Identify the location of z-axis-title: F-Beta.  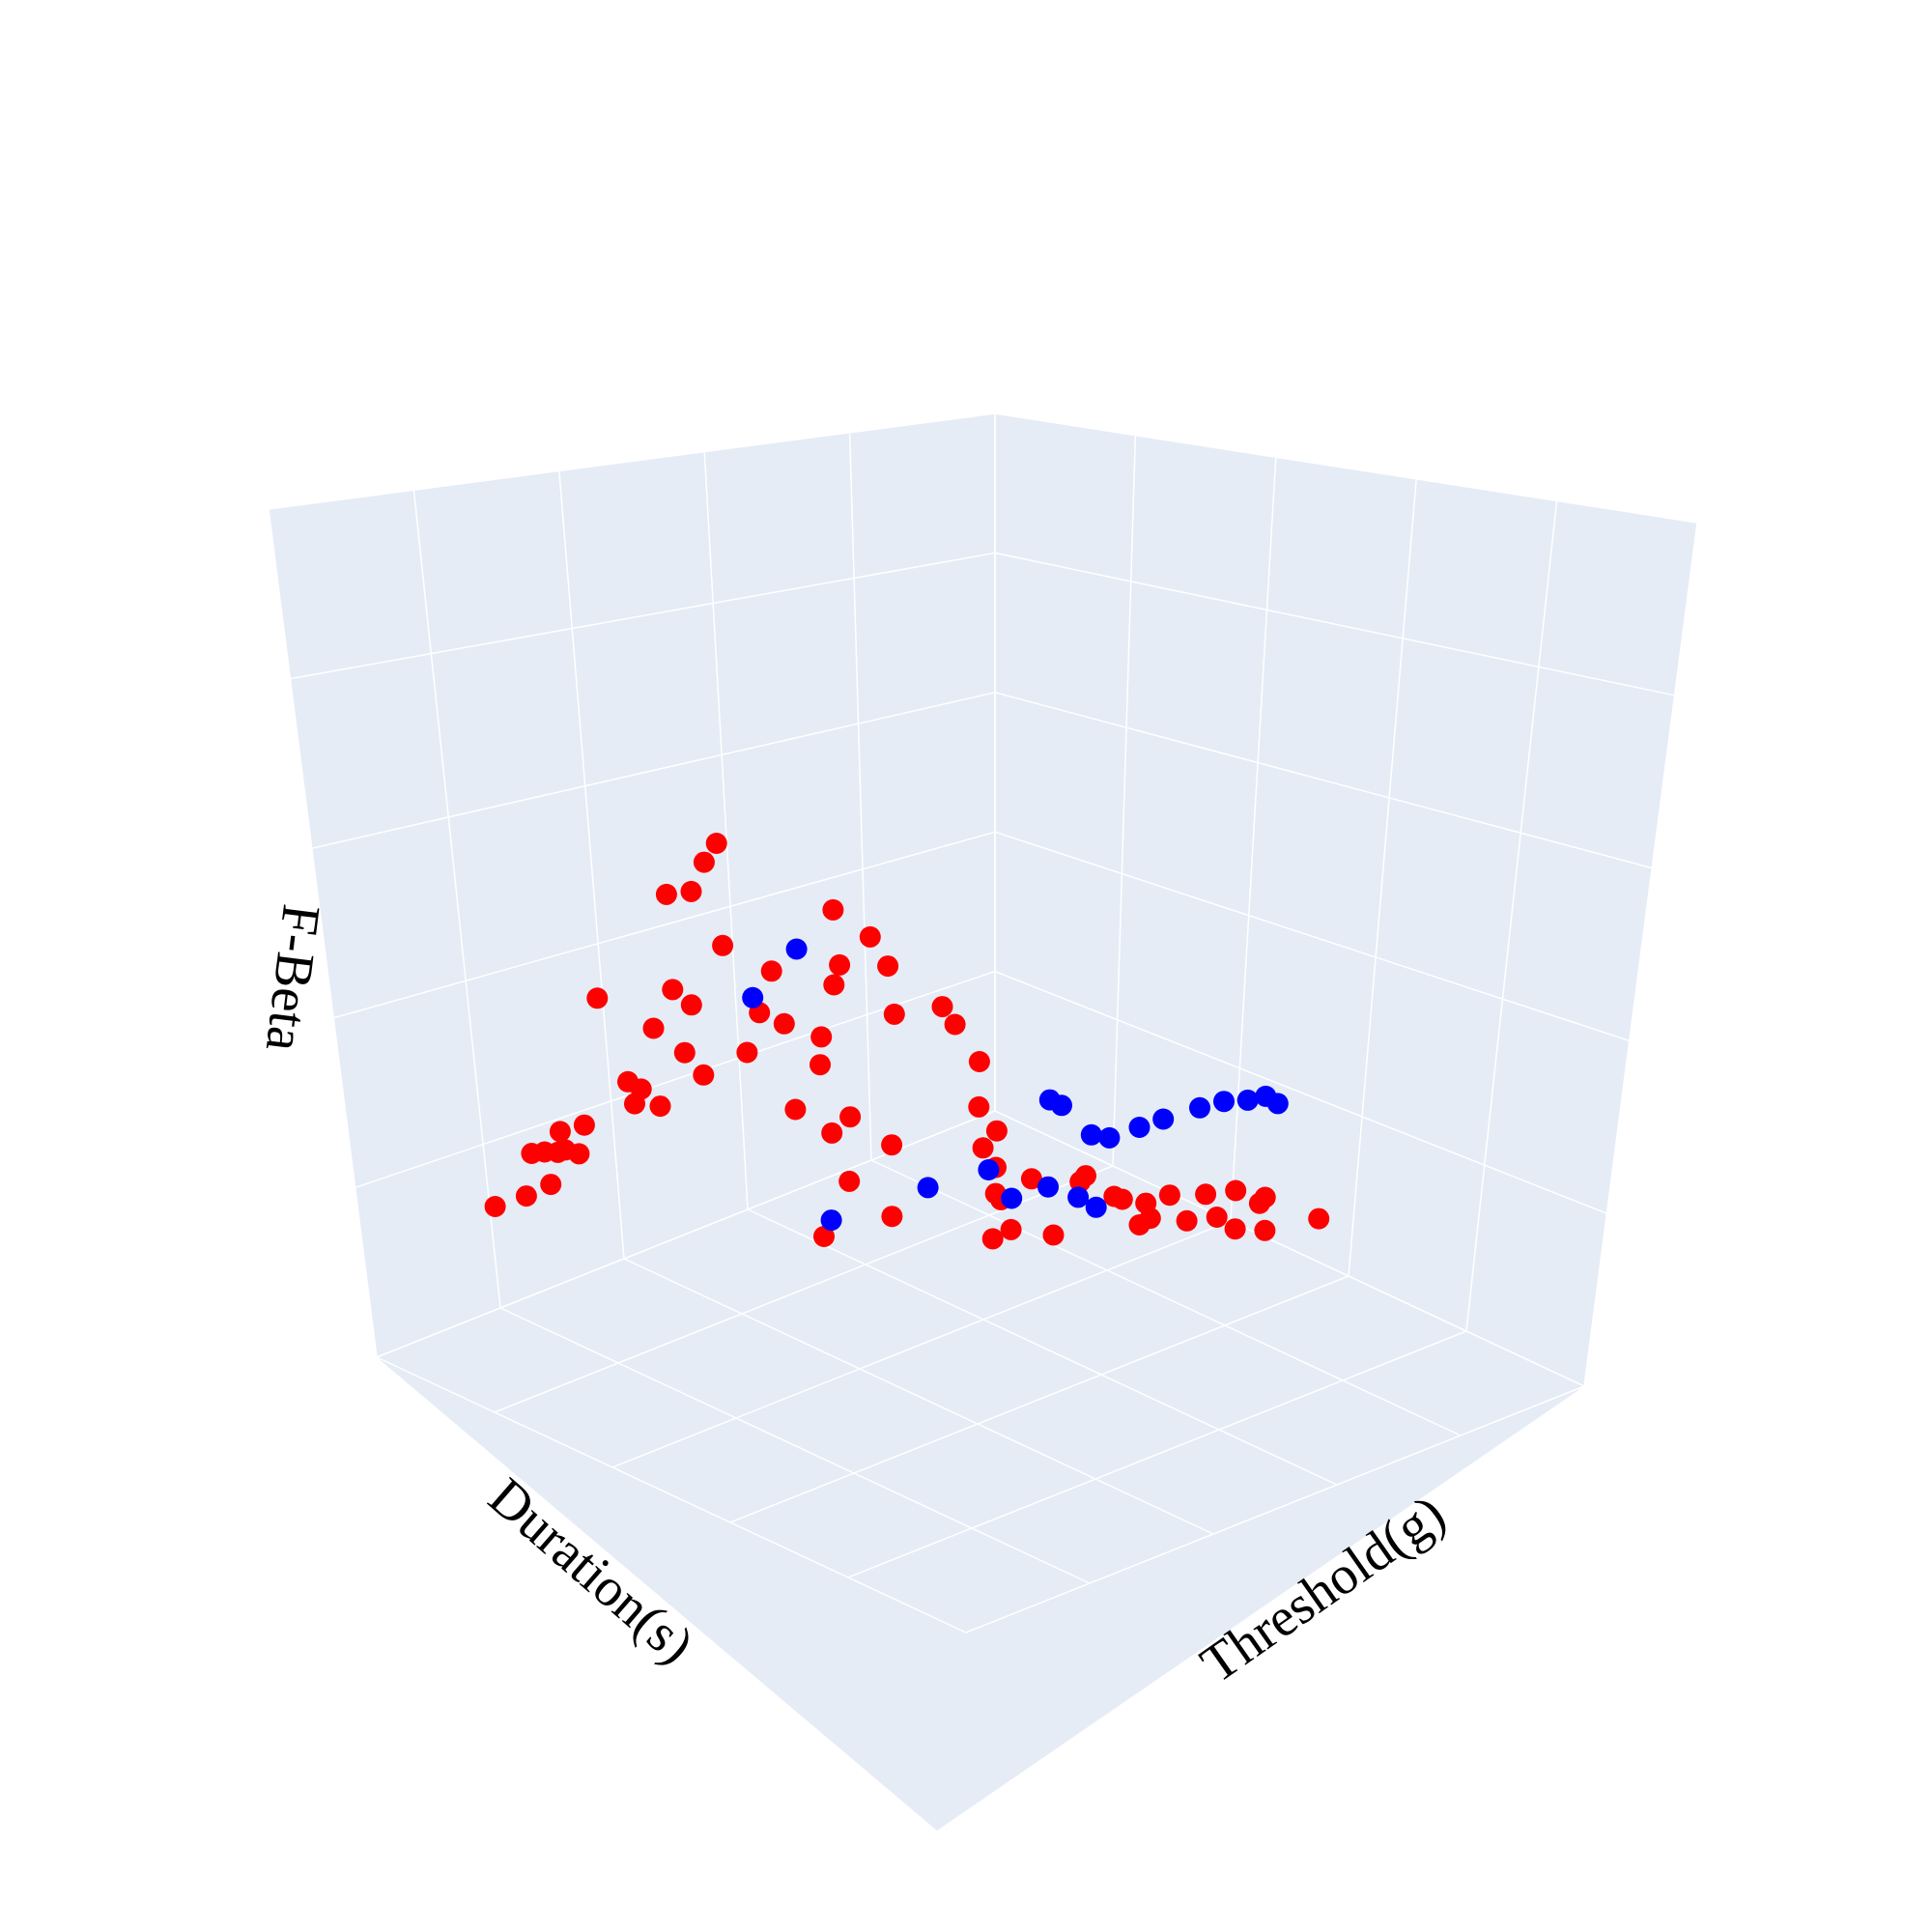
(292, 978).